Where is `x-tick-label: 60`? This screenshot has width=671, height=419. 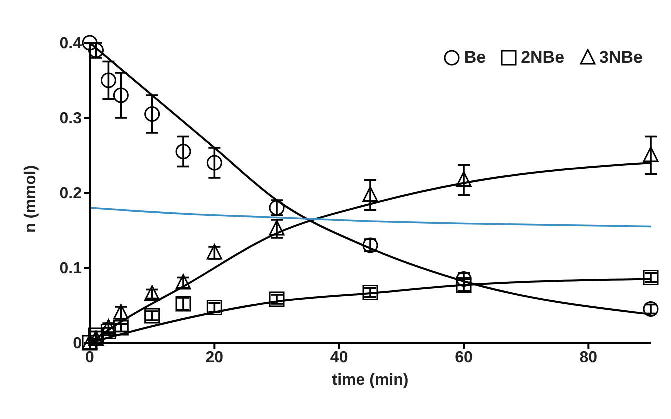 x-tick-label: 60 is located at coordinates (464, 357).